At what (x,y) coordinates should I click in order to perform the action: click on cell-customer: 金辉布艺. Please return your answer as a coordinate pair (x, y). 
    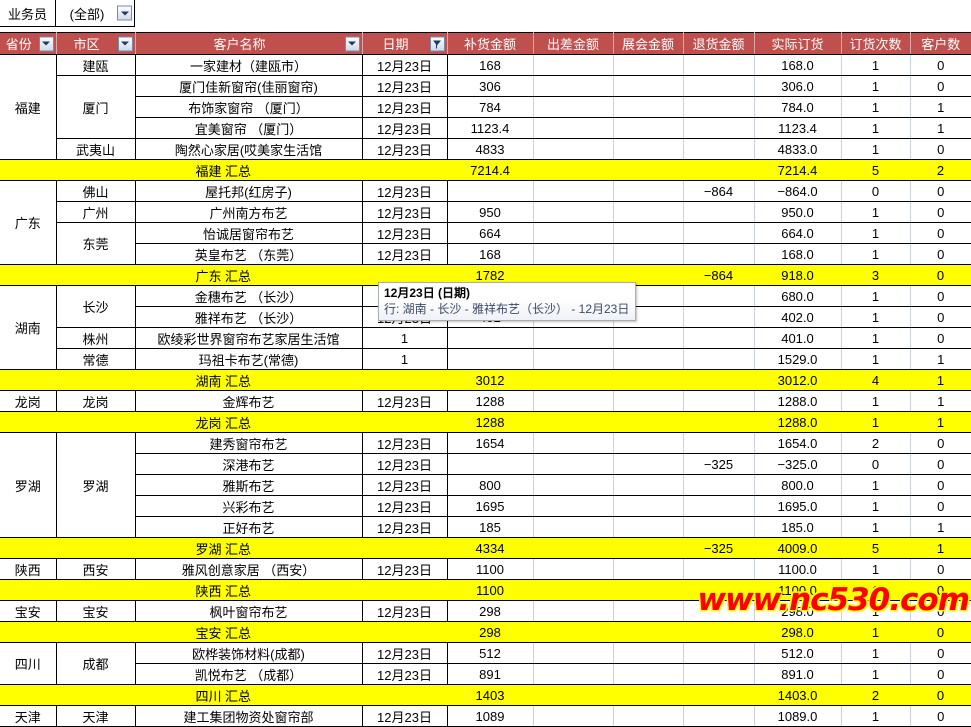
    Looking at the image, I should click on (249, 401).